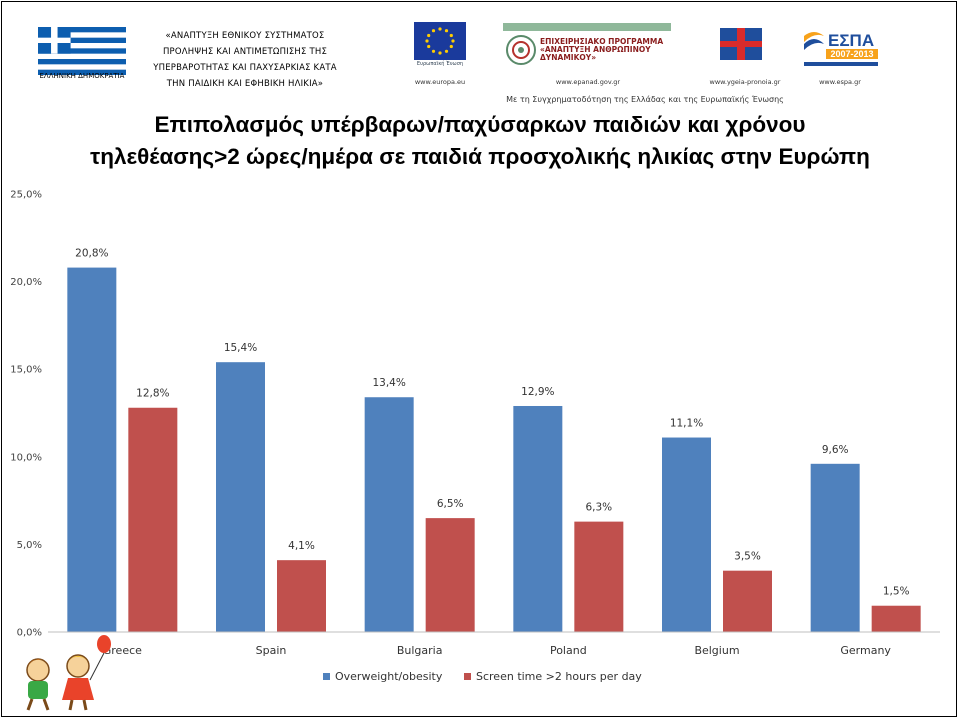 The height and width of the screenshot is (720, 960). What do you see at coordinates (716, 650) in the screenshot?
I see `x-tick-label: Belgium` at bounding box center [716, 650].